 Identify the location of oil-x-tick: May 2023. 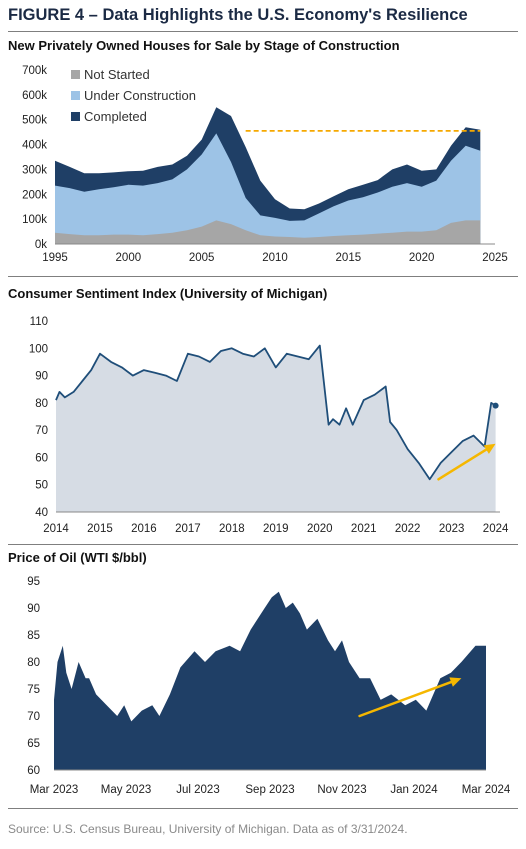
(126, 790).